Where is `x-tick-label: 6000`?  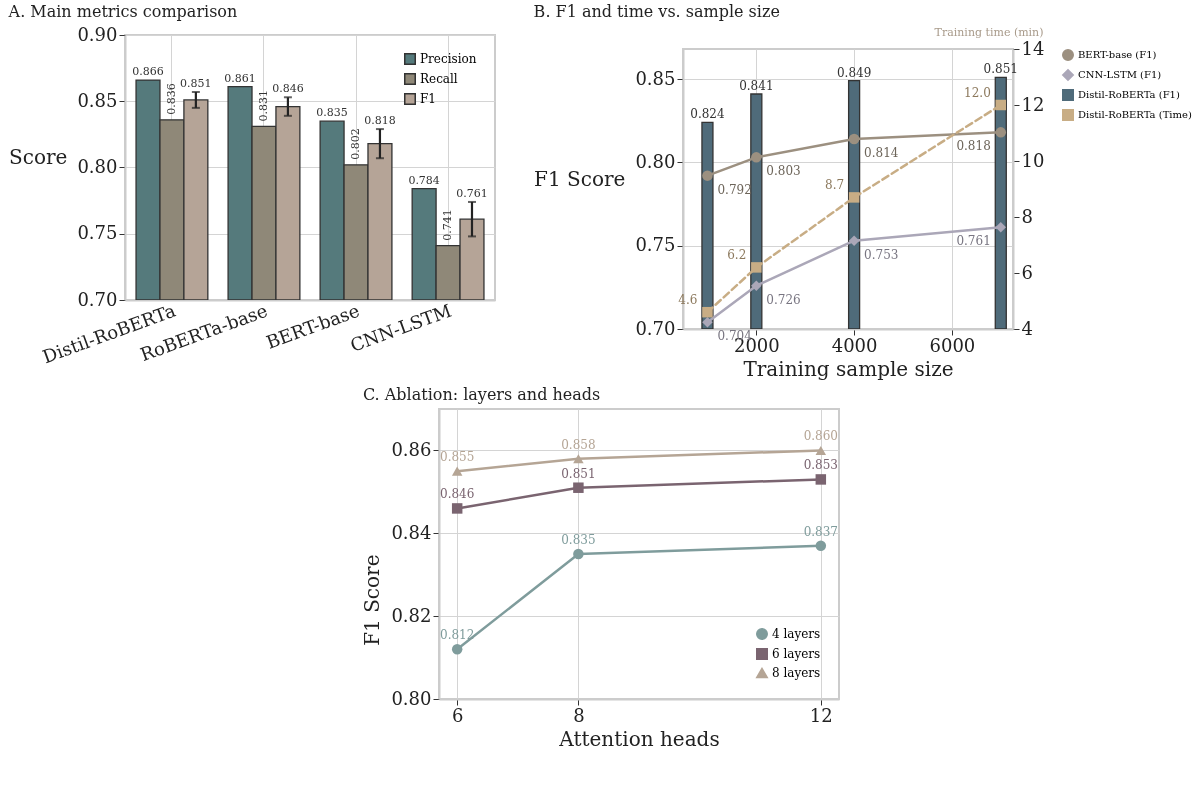
x-tick-label: 6000 is located at coordinates (952, 345).